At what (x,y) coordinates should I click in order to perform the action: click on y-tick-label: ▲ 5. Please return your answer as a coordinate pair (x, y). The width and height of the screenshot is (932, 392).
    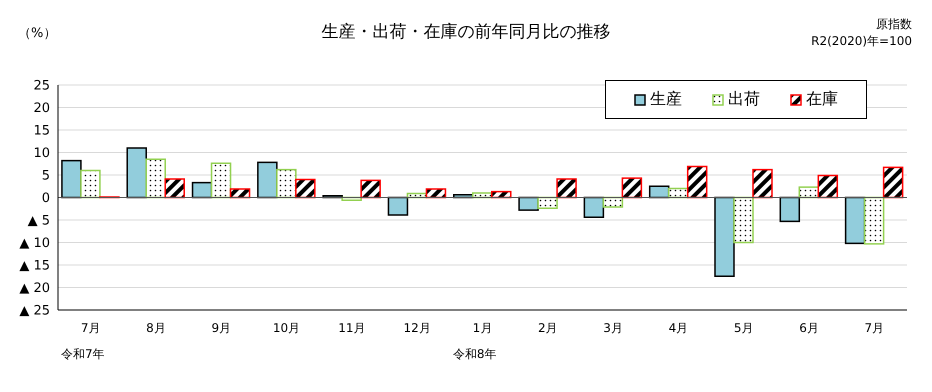
    Looking at the image, I should click on (39, 221).